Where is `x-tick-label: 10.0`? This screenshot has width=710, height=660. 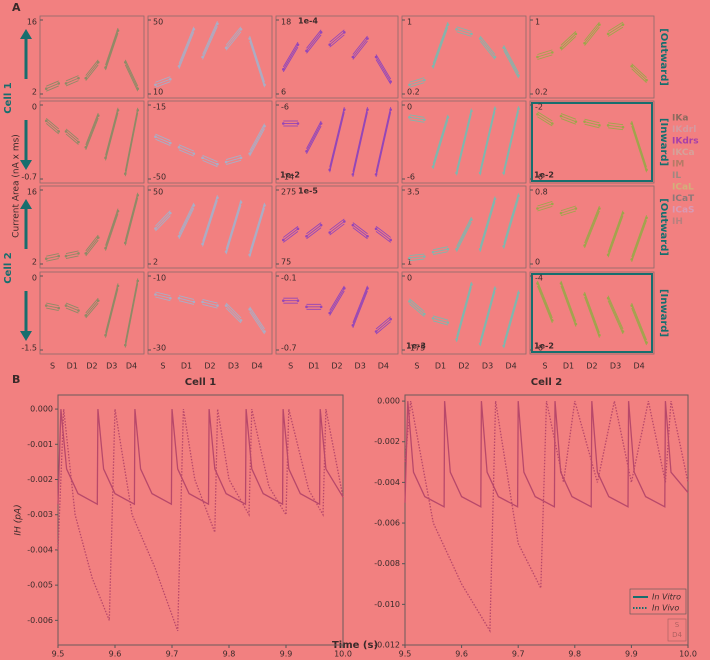 x-tick-label: 10.0 is located at coordinates (688, 654).